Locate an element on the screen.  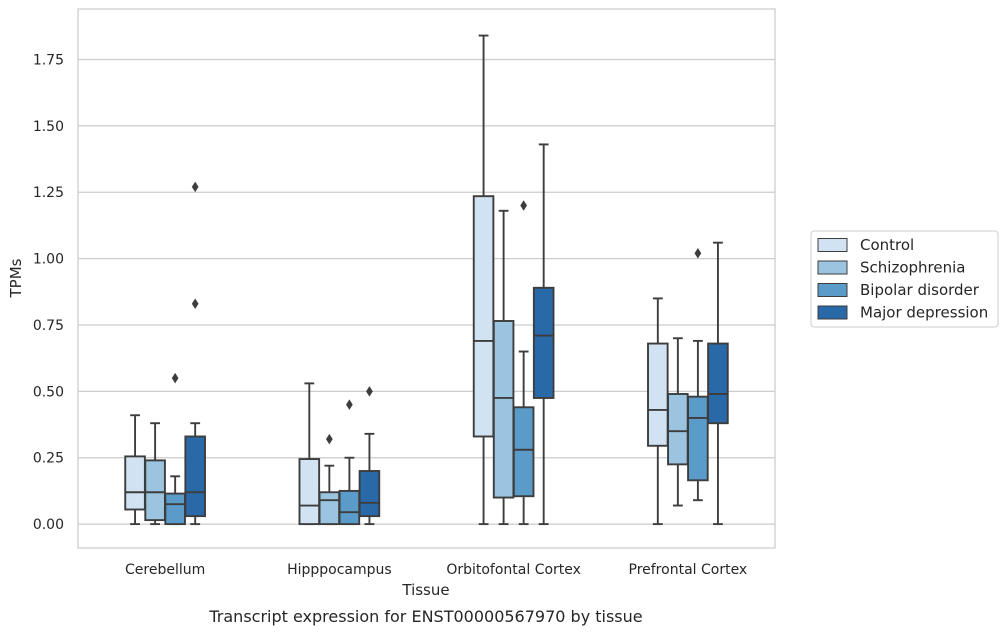
legend-frame is located at coordinates (904, 279).